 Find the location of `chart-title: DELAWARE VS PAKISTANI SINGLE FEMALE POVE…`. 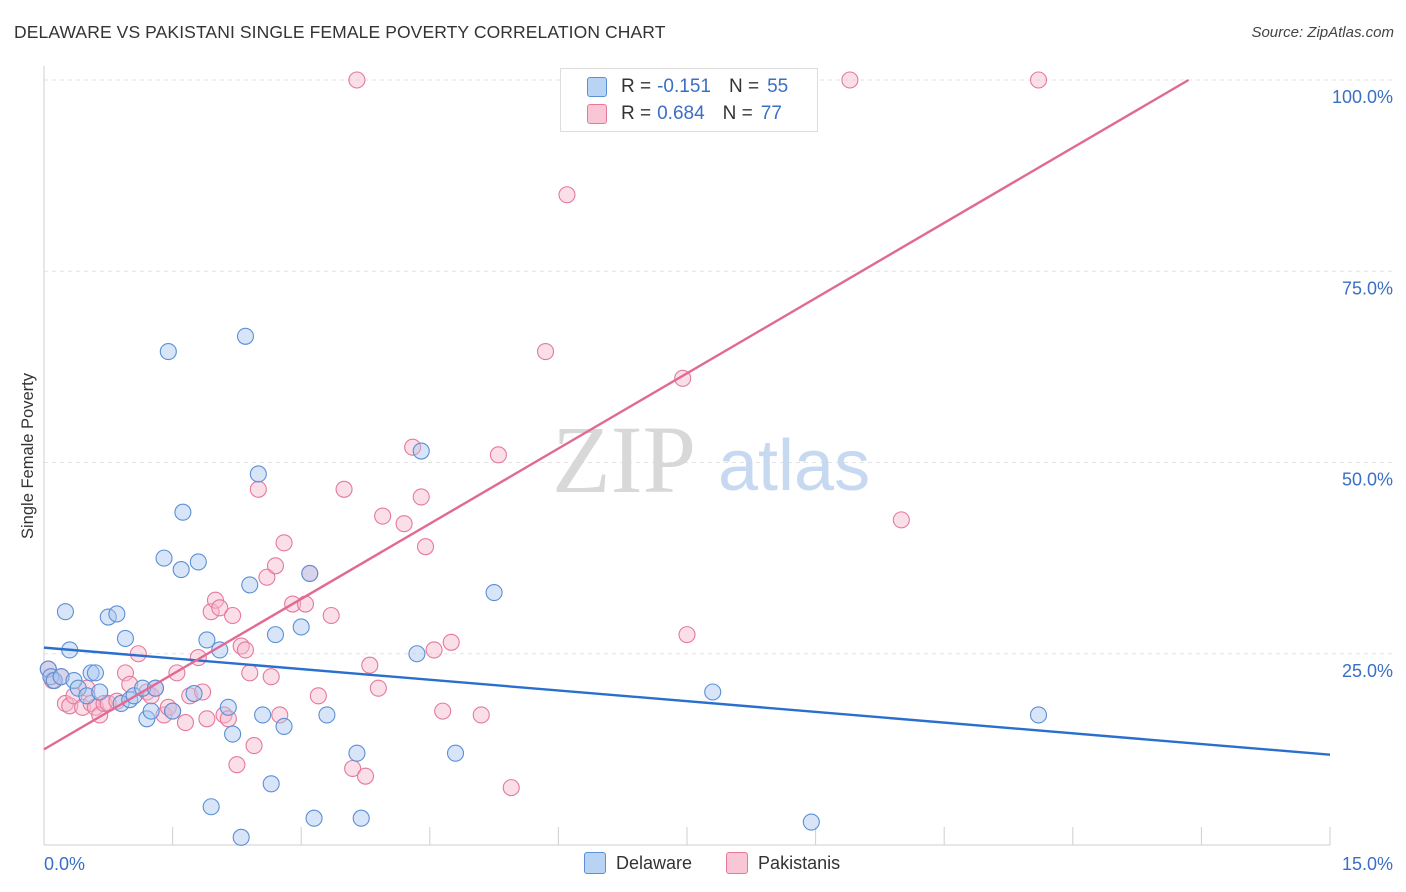

chart-title: DELAWARE VS PAKISTANI SINGLE FEMALE POVE… is located at coordinates (340, 32).